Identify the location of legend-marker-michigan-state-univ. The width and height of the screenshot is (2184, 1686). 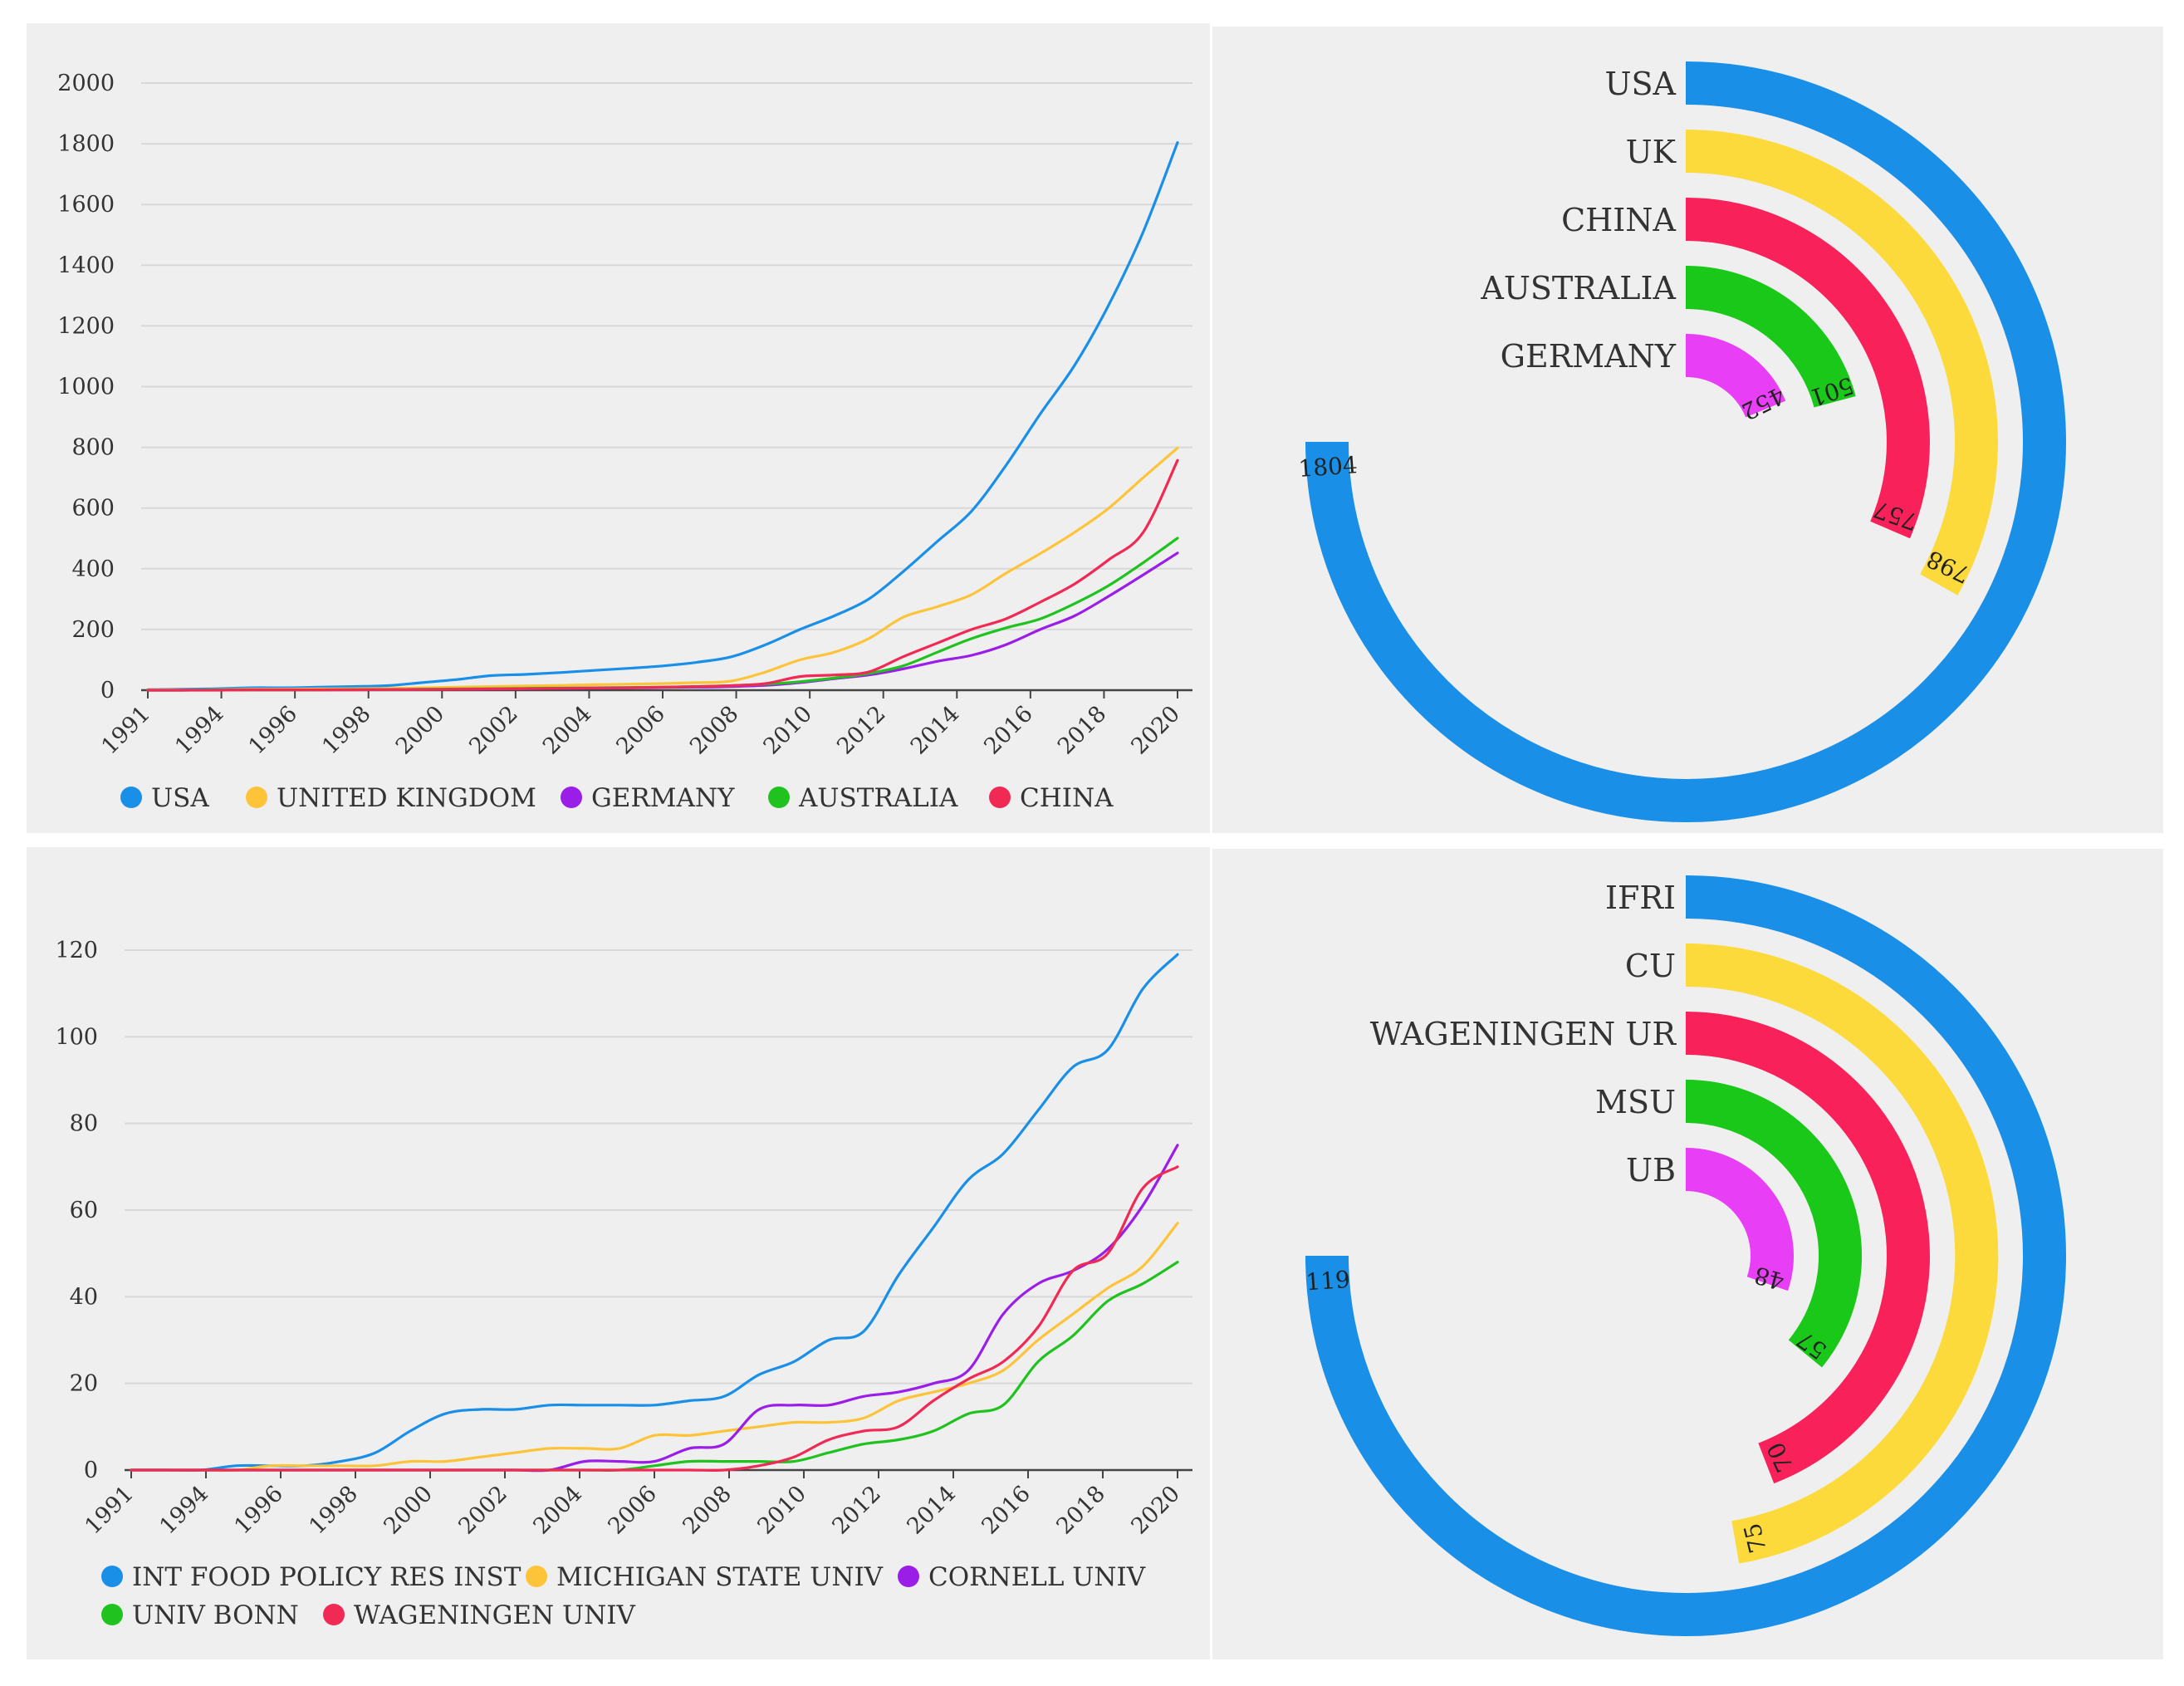
(536, 1576).